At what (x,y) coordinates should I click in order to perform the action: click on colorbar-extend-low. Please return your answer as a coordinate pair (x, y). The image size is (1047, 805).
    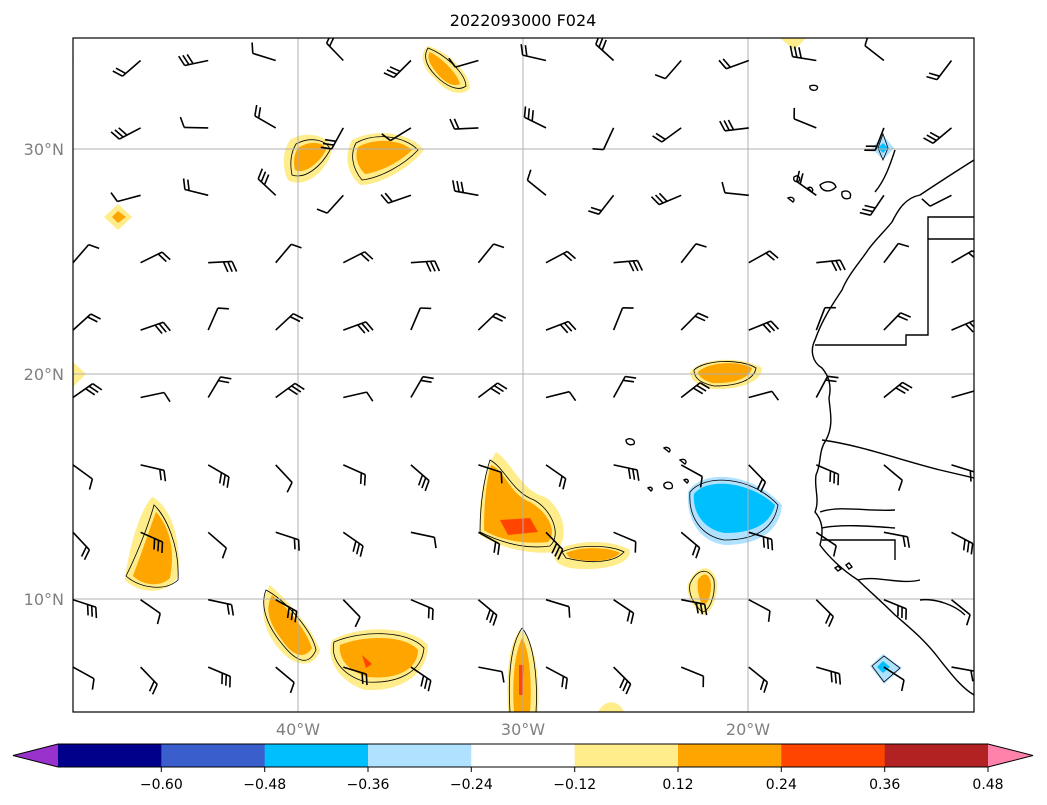
    Looking at the image, I should click on (35, 755).